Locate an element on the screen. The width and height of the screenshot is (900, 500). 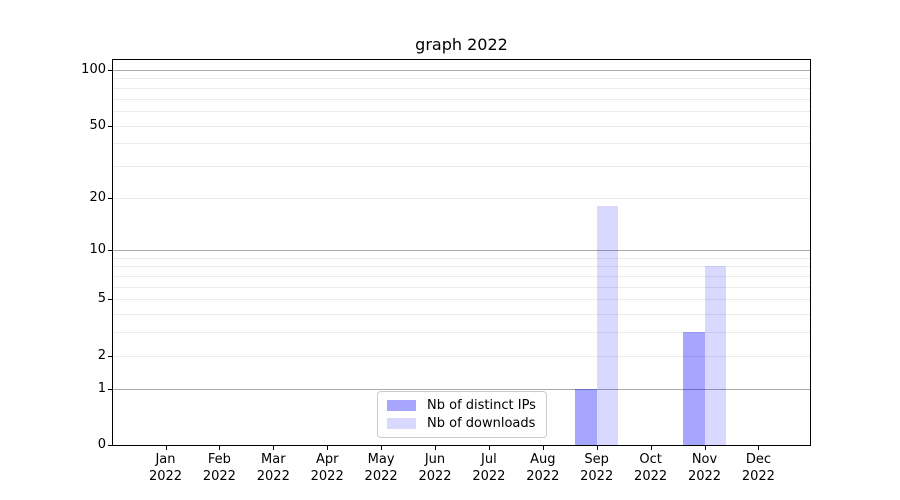
y-tick-label: 2 is located at coordinates (101, 355).